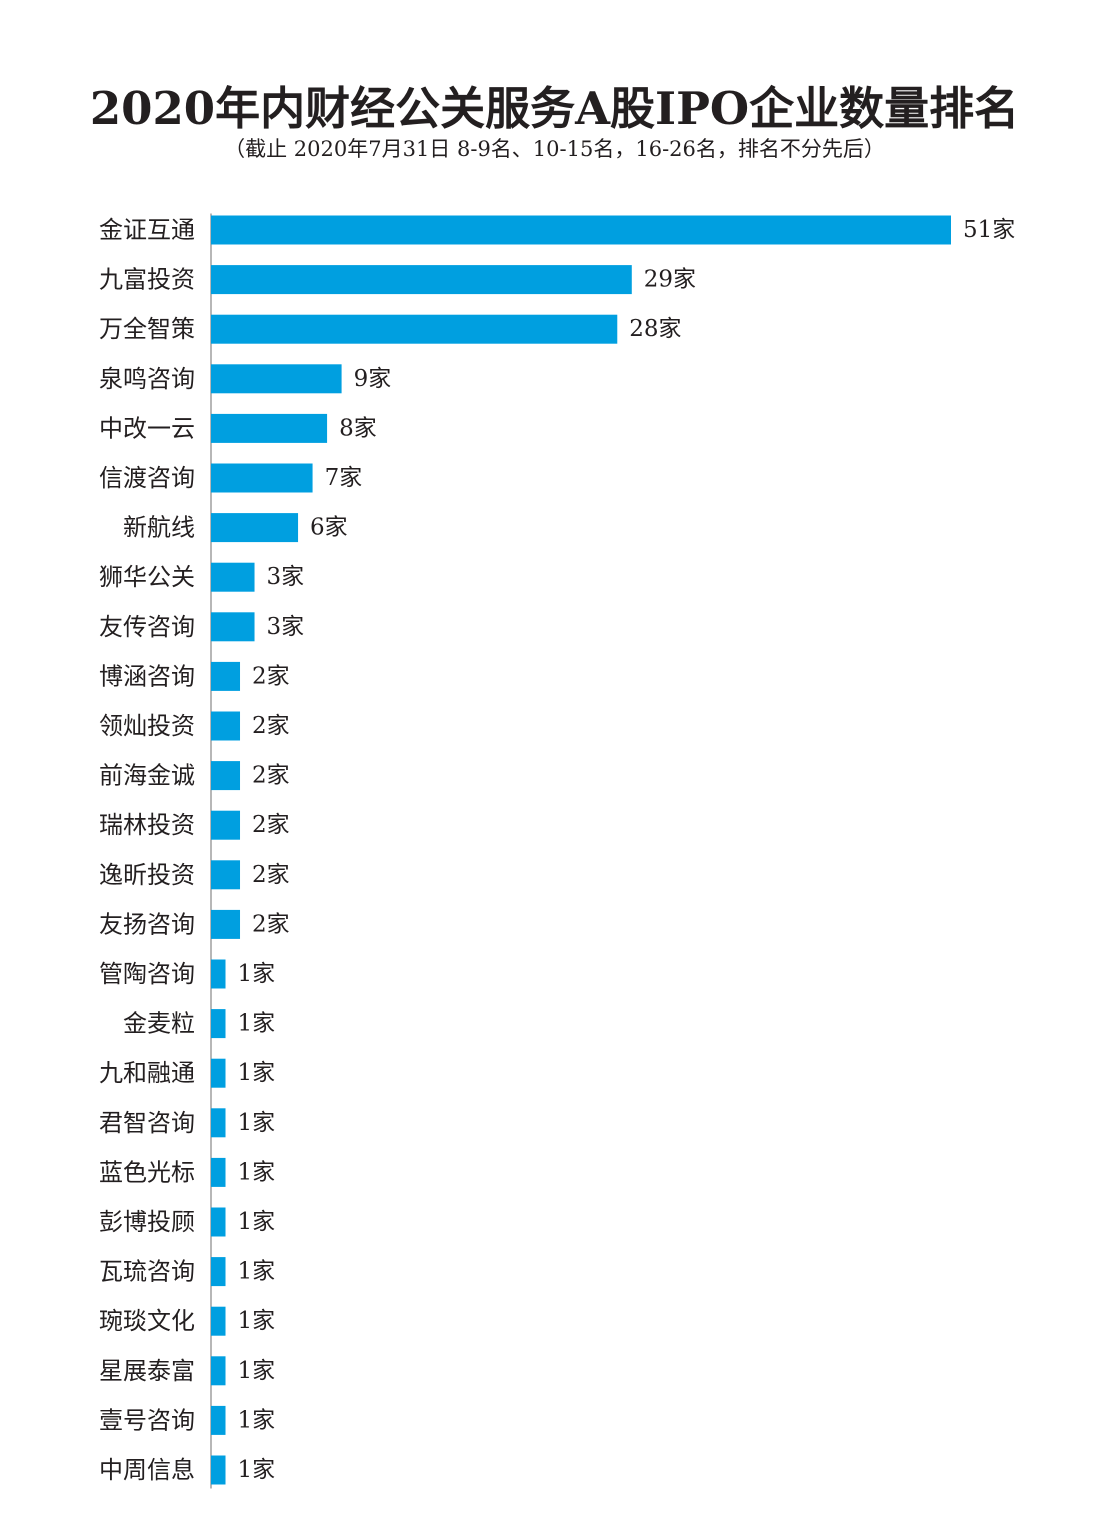 Image resolution: width=1109 pixels, height=1535 pixels. Describe the element at coordinates (989, 230) in the screenshot. I see `value-label: 51家` at that location.